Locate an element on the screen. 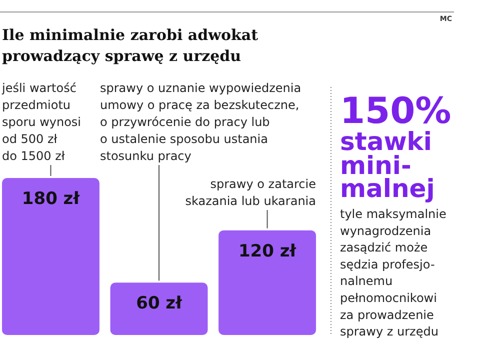 The height and width of the screenshot is (358, 478). text: 150% stawki mini- malnej is located at coordinates (396, 147).